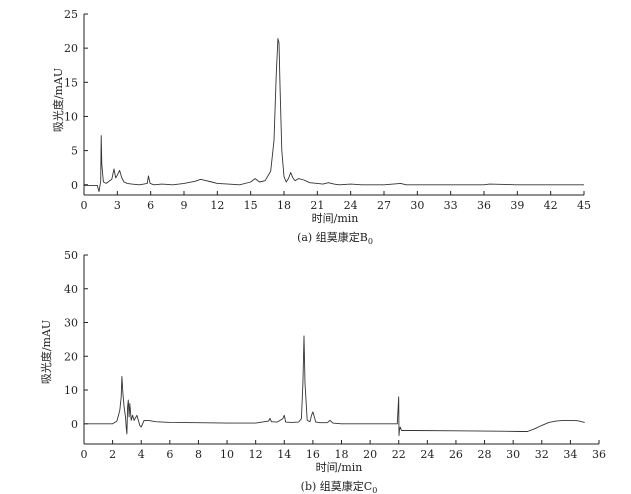  Describe the element at coordinates (570, 454) in the screenshot. I see `chart-b-x-tick-label: 34` at that location.